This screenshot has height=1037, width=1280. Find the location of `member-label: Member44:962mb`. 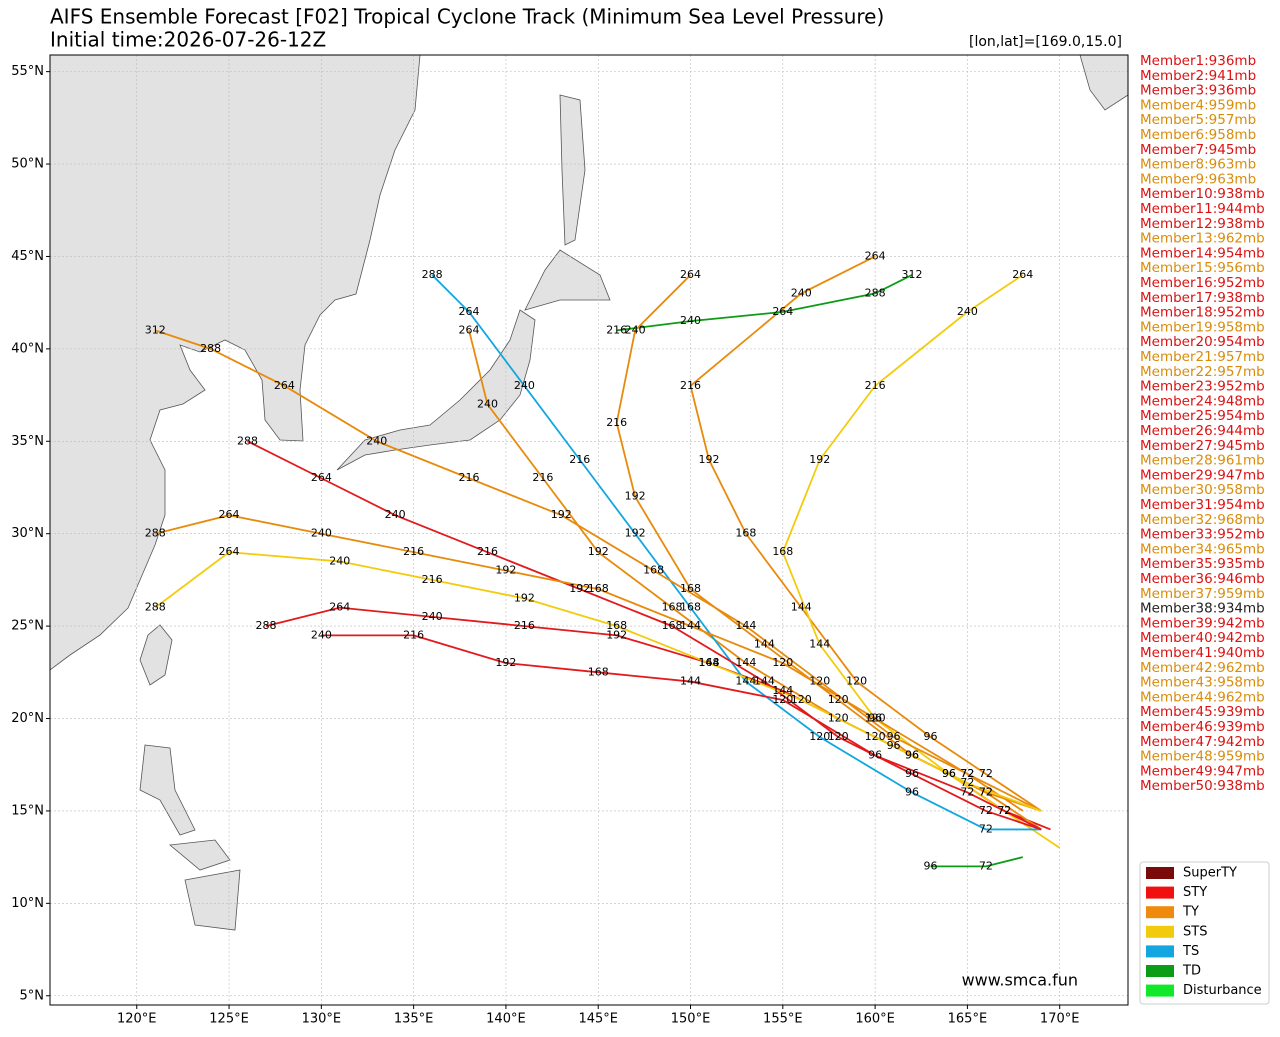

member-label: Member44:962mb is located at coordinates (1202, 697).